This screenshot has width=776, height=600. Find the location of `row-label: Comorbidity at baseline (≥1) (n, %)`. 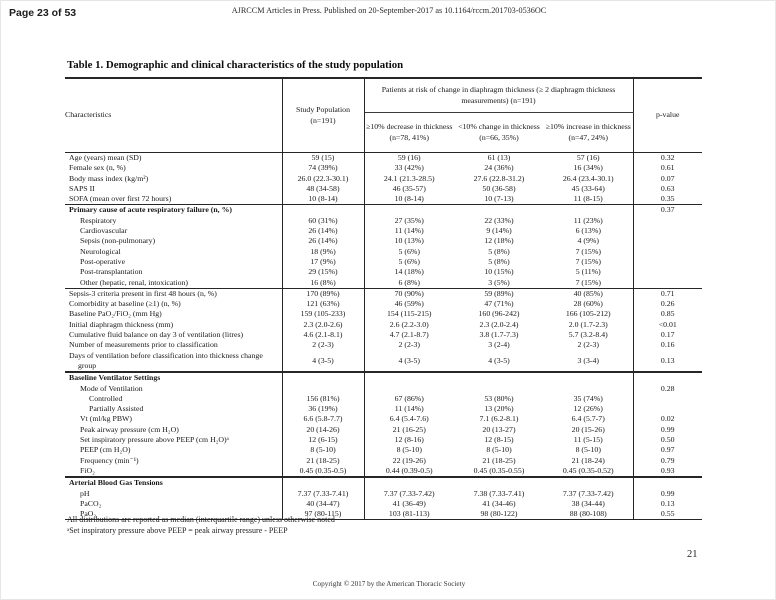

row-label: Comorbidity at baseline (≥1) (n, %) is located at coordinates (174, 304).